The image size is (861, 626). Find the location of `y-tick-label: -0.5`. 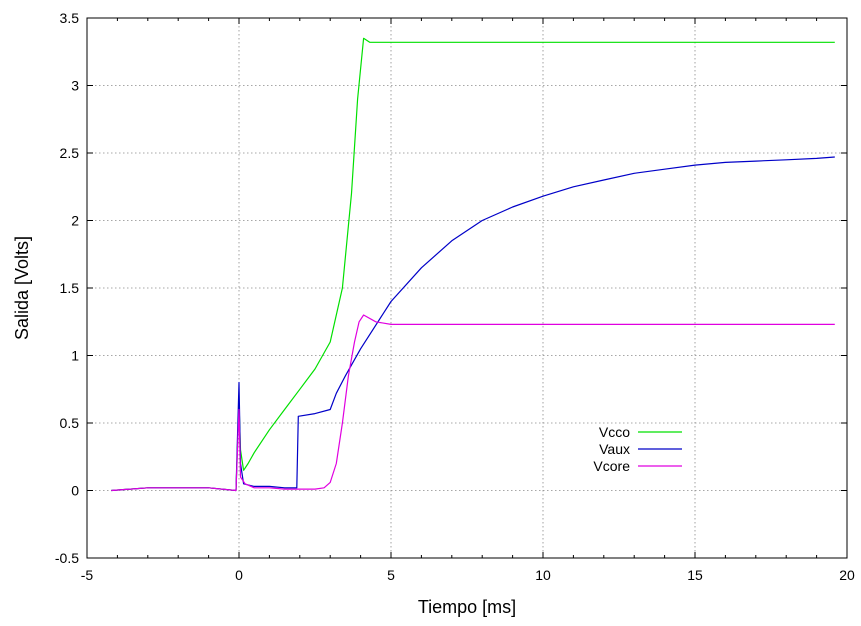

y-tick-label: -0.5 is located at coordinates (67, 558).